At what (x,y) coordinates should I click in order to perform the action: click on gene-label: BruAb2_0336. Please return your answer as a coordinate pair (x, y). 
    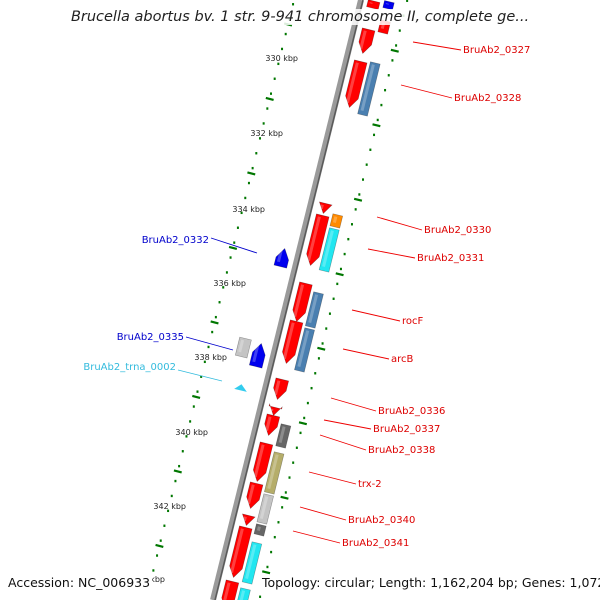
    Looking at the image, I should click on (411, 411).